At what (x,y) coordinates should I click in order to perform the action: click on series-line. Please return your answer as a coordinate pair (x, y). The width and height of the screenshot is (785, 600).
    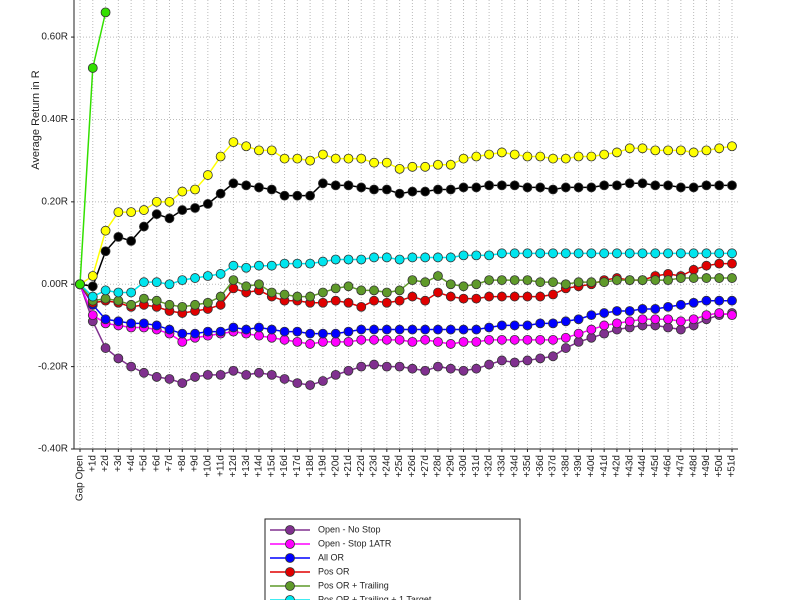
    Looking at the image, I should click on (405, 309).